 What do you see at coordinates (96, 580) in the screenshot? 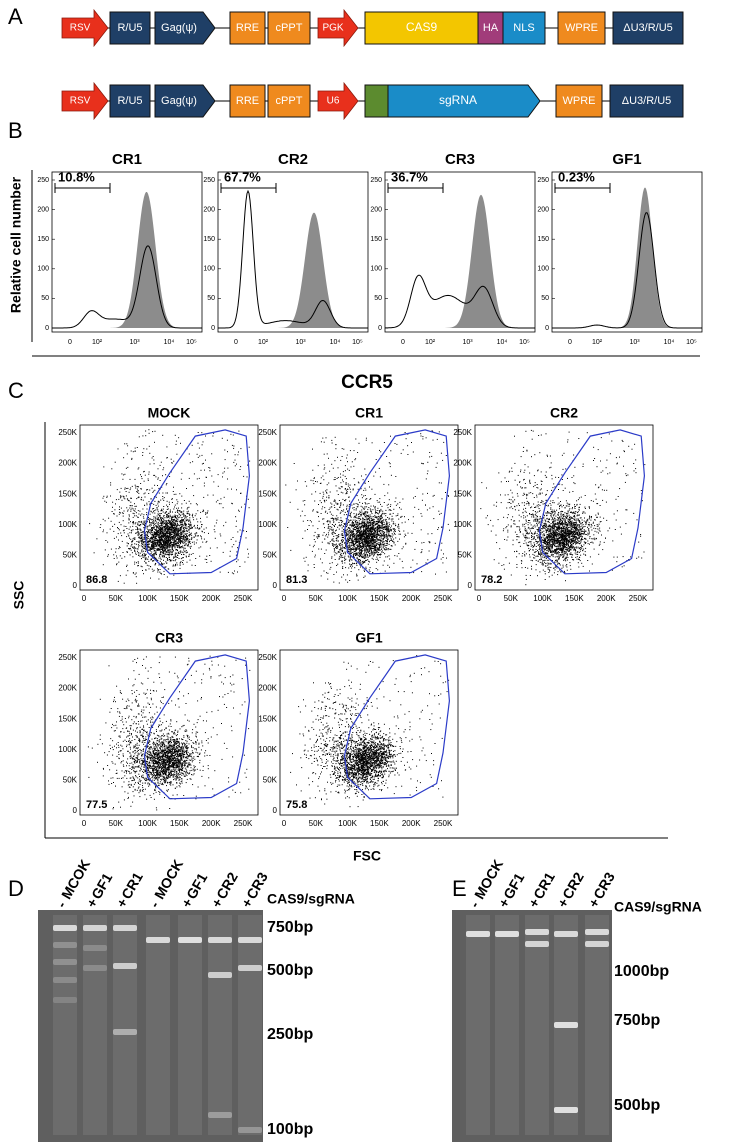
I see `gate-value: 86.8` at bounding box center [96, 580].